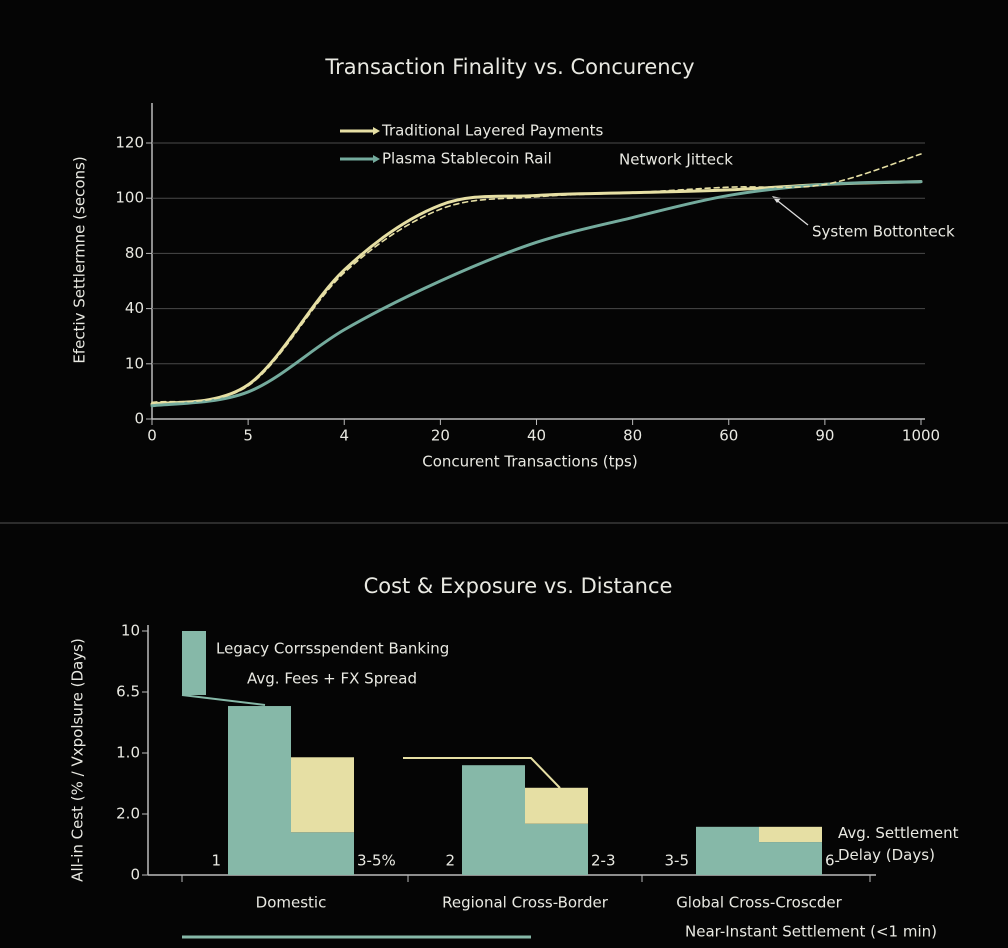 This screenshot has width=1008, height=948. What do you see at coordinates (78, 760) in the screenshot?
I see `y-axis-label: All-in Cest (% / Vxpolsure (Days)` at bounding box center [78, 760].